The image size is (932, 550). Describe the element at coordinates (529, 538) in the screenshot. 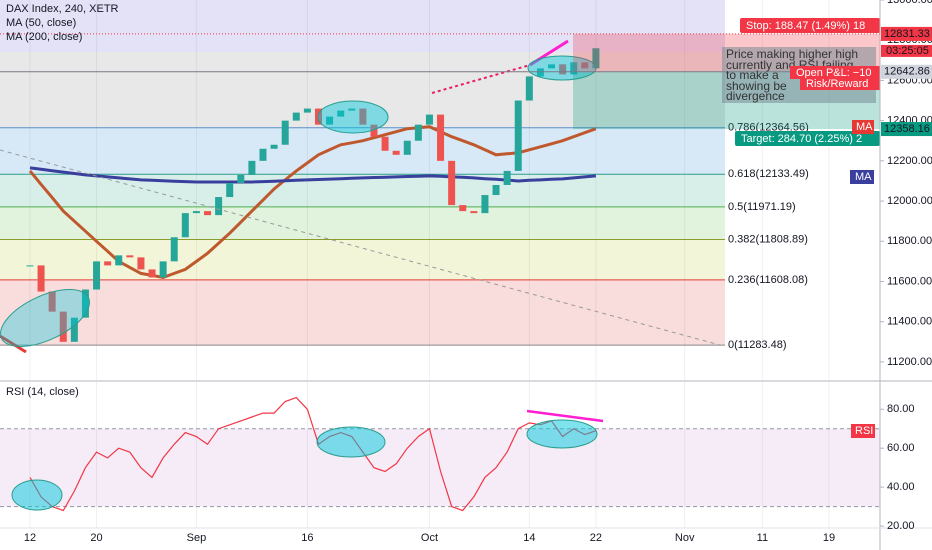

I see `x-tick-label: 14` at that location.